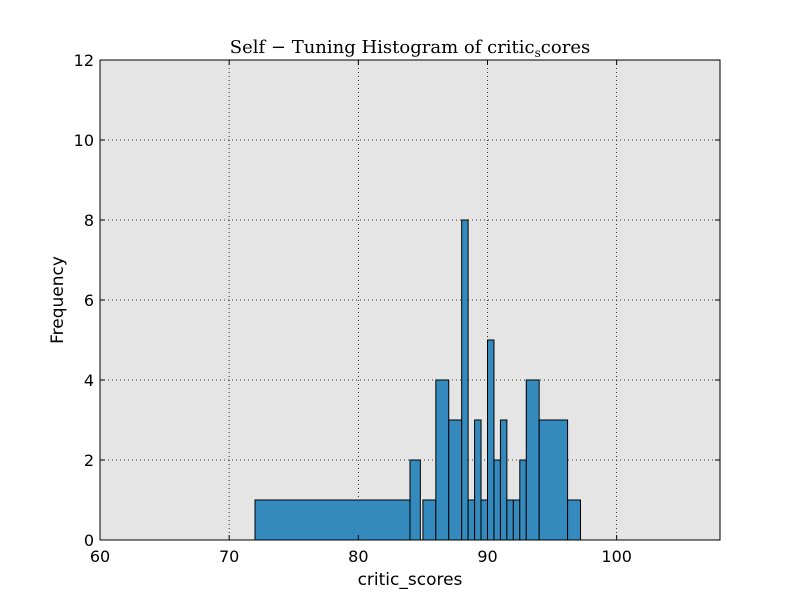  What do you see at coordinates (58, 300) in the screenshot?
I see `y-axis-label: Frequency` at bounding box center [58, 300].